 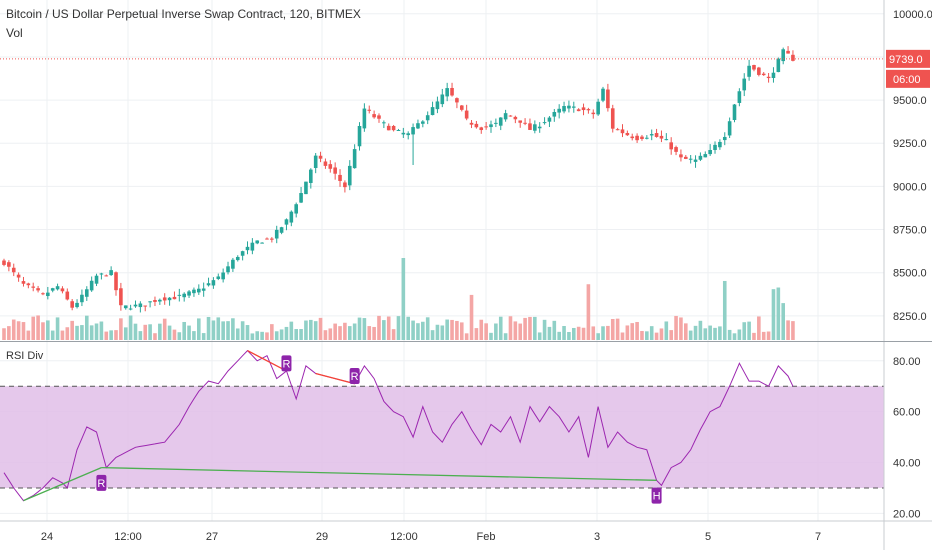 I want to click on price-tick-label: 9500.0, so click(x=910, y=101).